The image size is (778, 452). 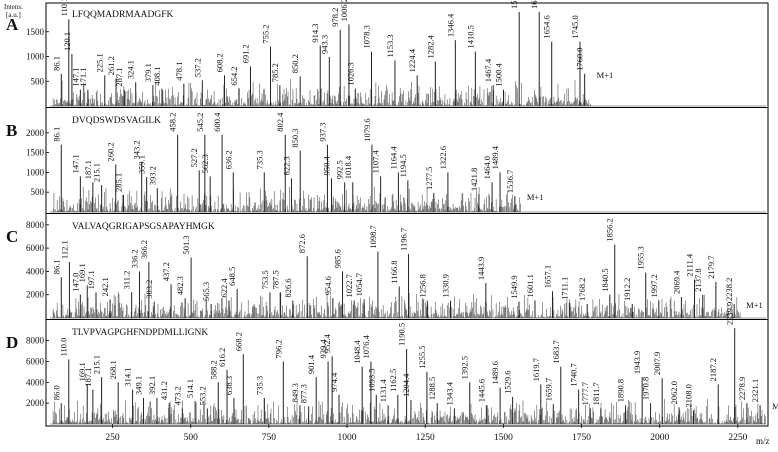 What do you see at coordinates (304, 393) in the screenshot?
I see `peak-label: 877.3` at bounding box center [304, 393].